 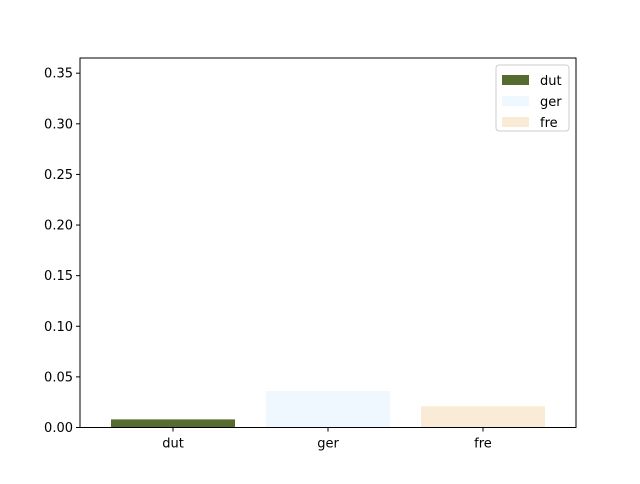 What do you see at coordinates (173, 444) in the screenshot?
I see `x-tick-label: dut` at bounding box center [173, 444].